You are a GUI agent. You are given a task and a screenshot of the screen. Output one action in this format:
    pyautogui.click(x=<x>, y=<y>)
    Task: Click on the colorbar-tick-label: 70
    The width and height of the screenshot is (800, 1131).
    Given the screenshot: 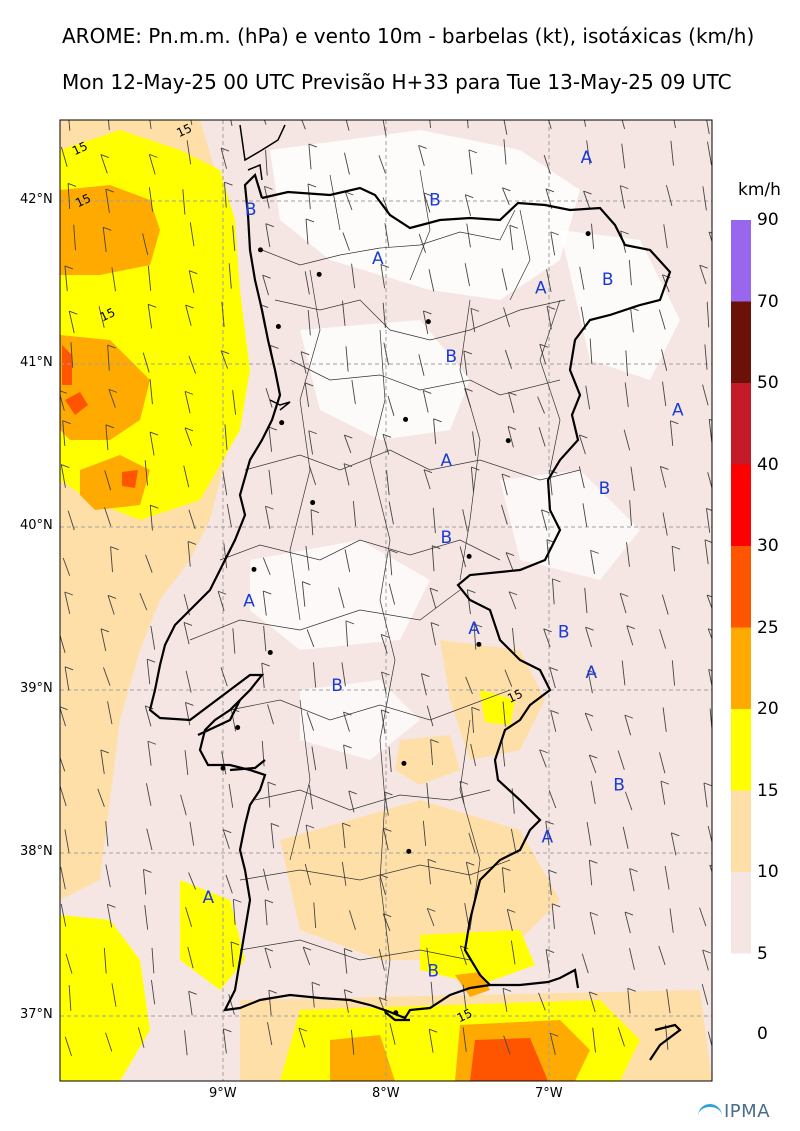 What is the action you would take?
    pyautogui.click(x=768, y=301)
    